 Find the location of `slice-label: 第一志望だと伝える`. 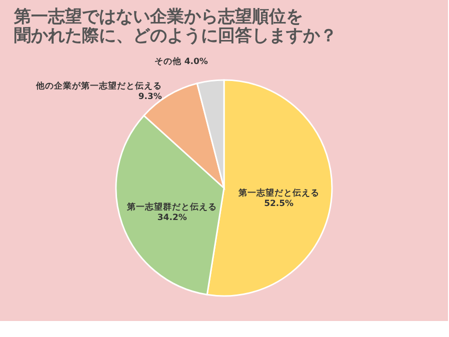

slice-label: 第一志望だと伝える is located at coordinates (278, 192).